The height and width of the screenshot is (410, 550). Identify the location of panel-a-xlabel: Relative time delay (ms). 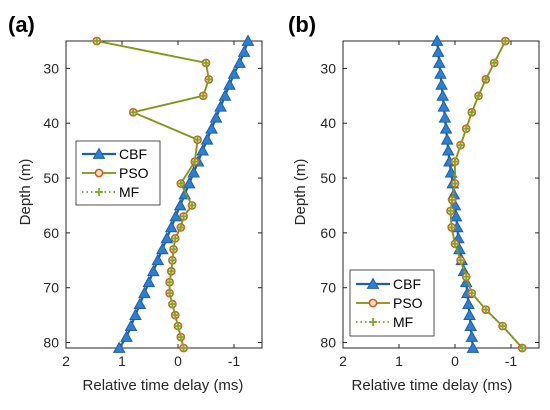
(163, 385).